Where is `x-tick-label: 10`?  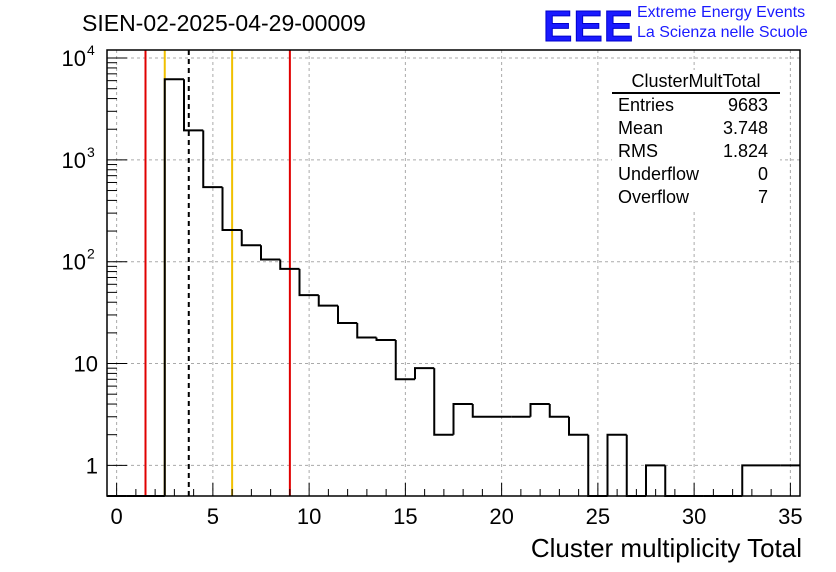 x-tick-label: 10 is located at coordinates (309, 516).